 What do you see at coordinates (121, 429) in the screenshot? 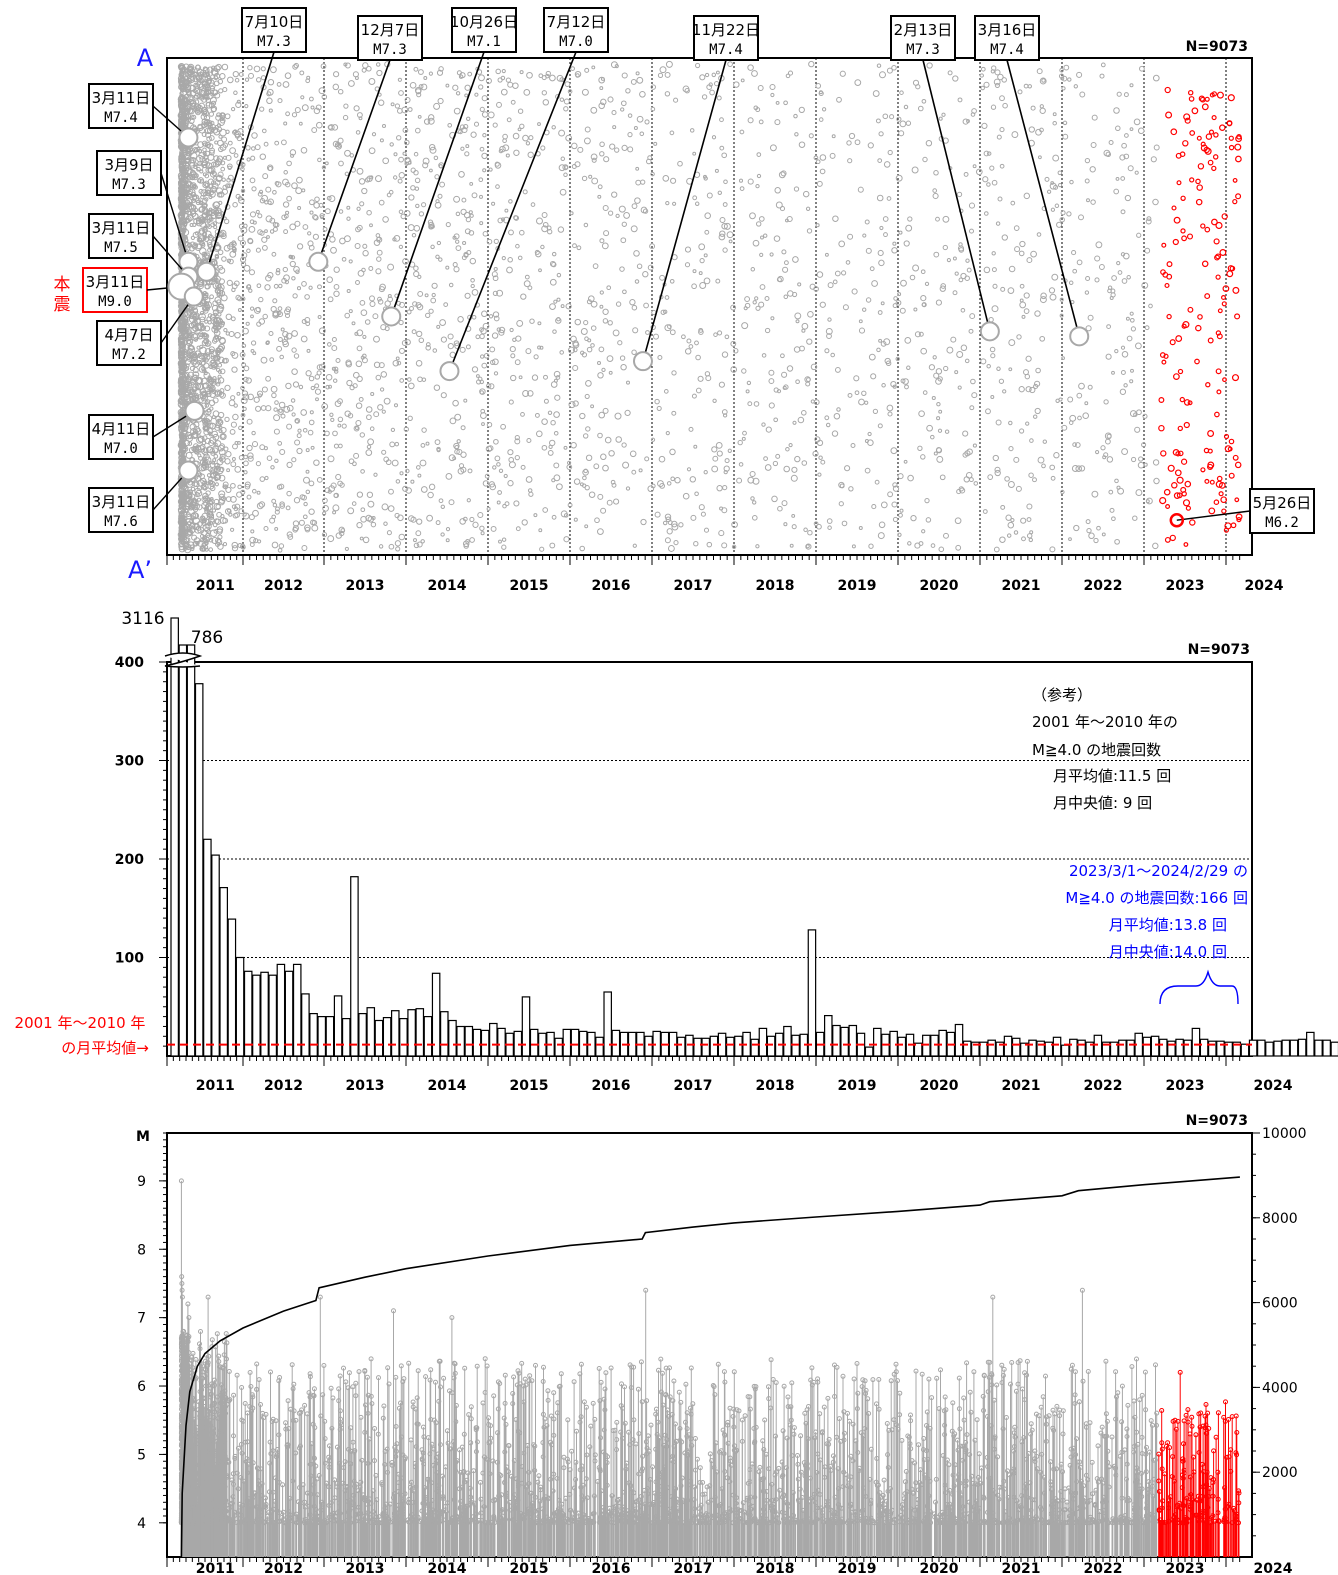
I see `p1-annotation-date: 4月11日` at bounding box center [121, 429].